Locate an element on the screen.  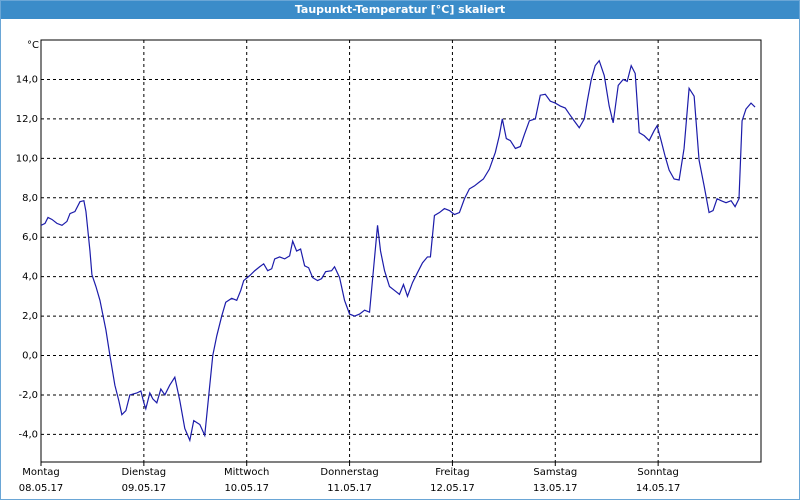
y-tick-label: -4,0 is located at coordinates (28, 434).